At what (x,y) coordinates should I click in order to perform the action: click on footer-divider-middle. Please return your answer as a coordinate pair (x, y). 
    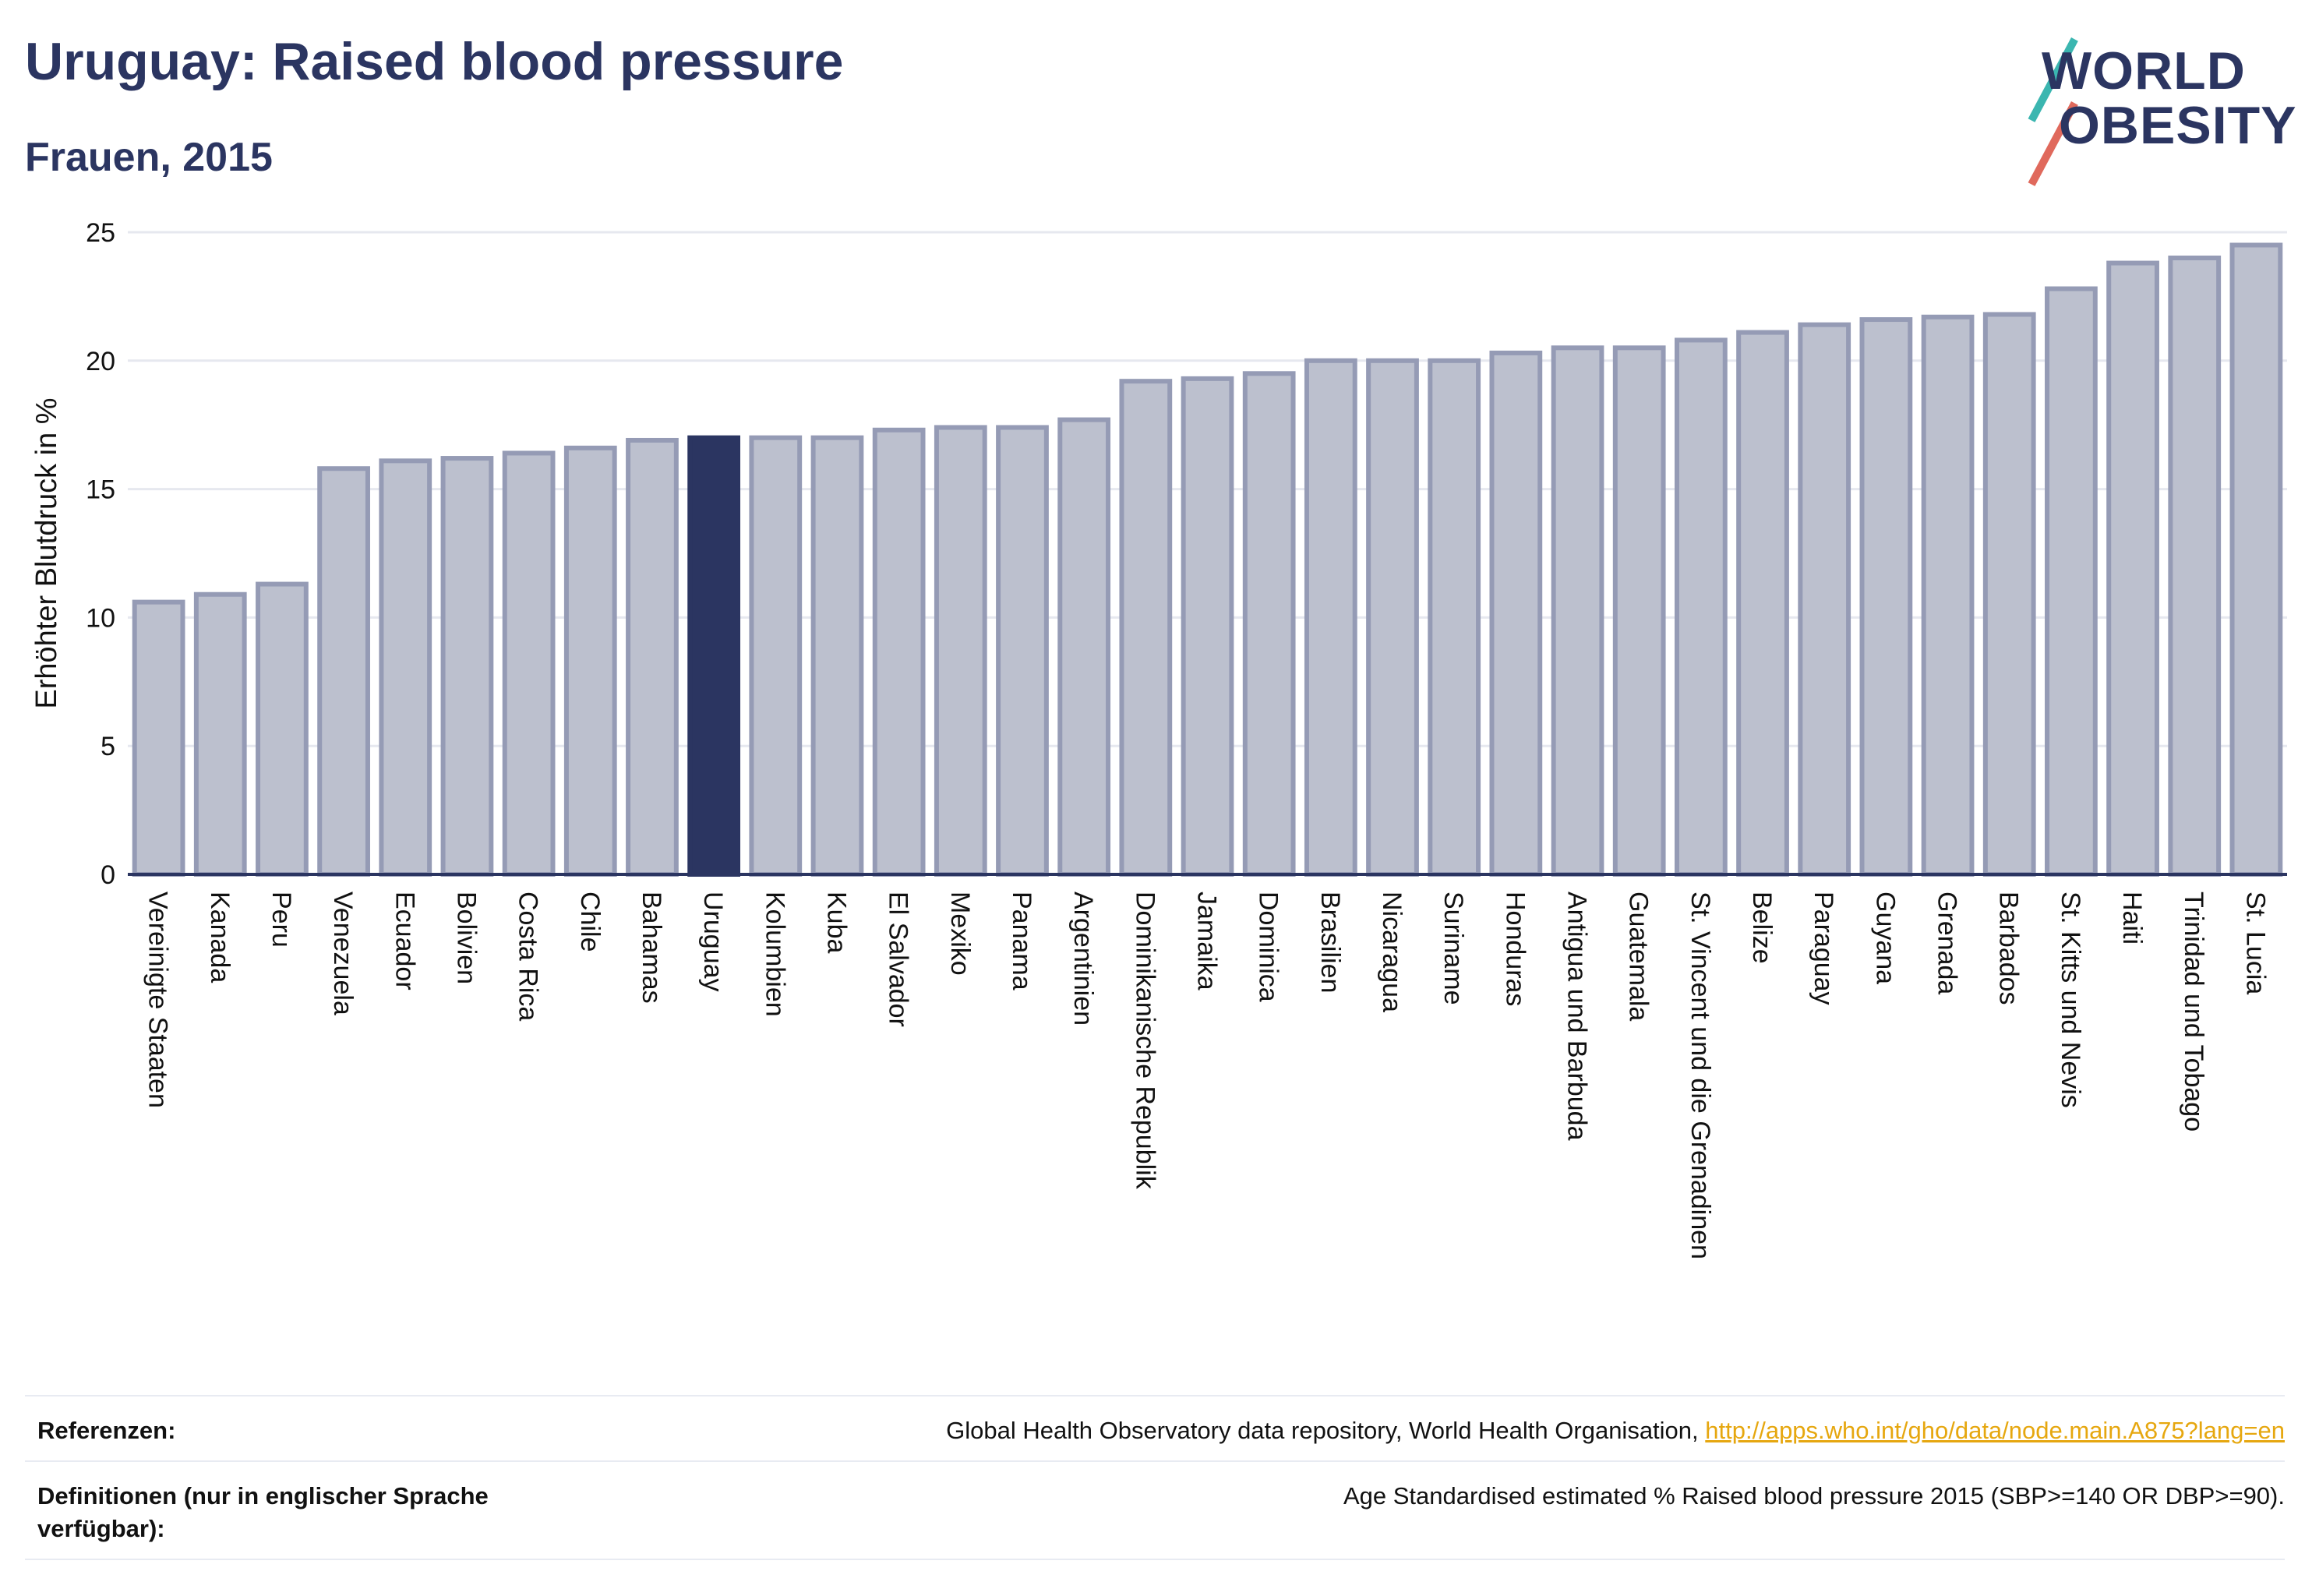
    Looking at the image, I should click on (1155, 1461).